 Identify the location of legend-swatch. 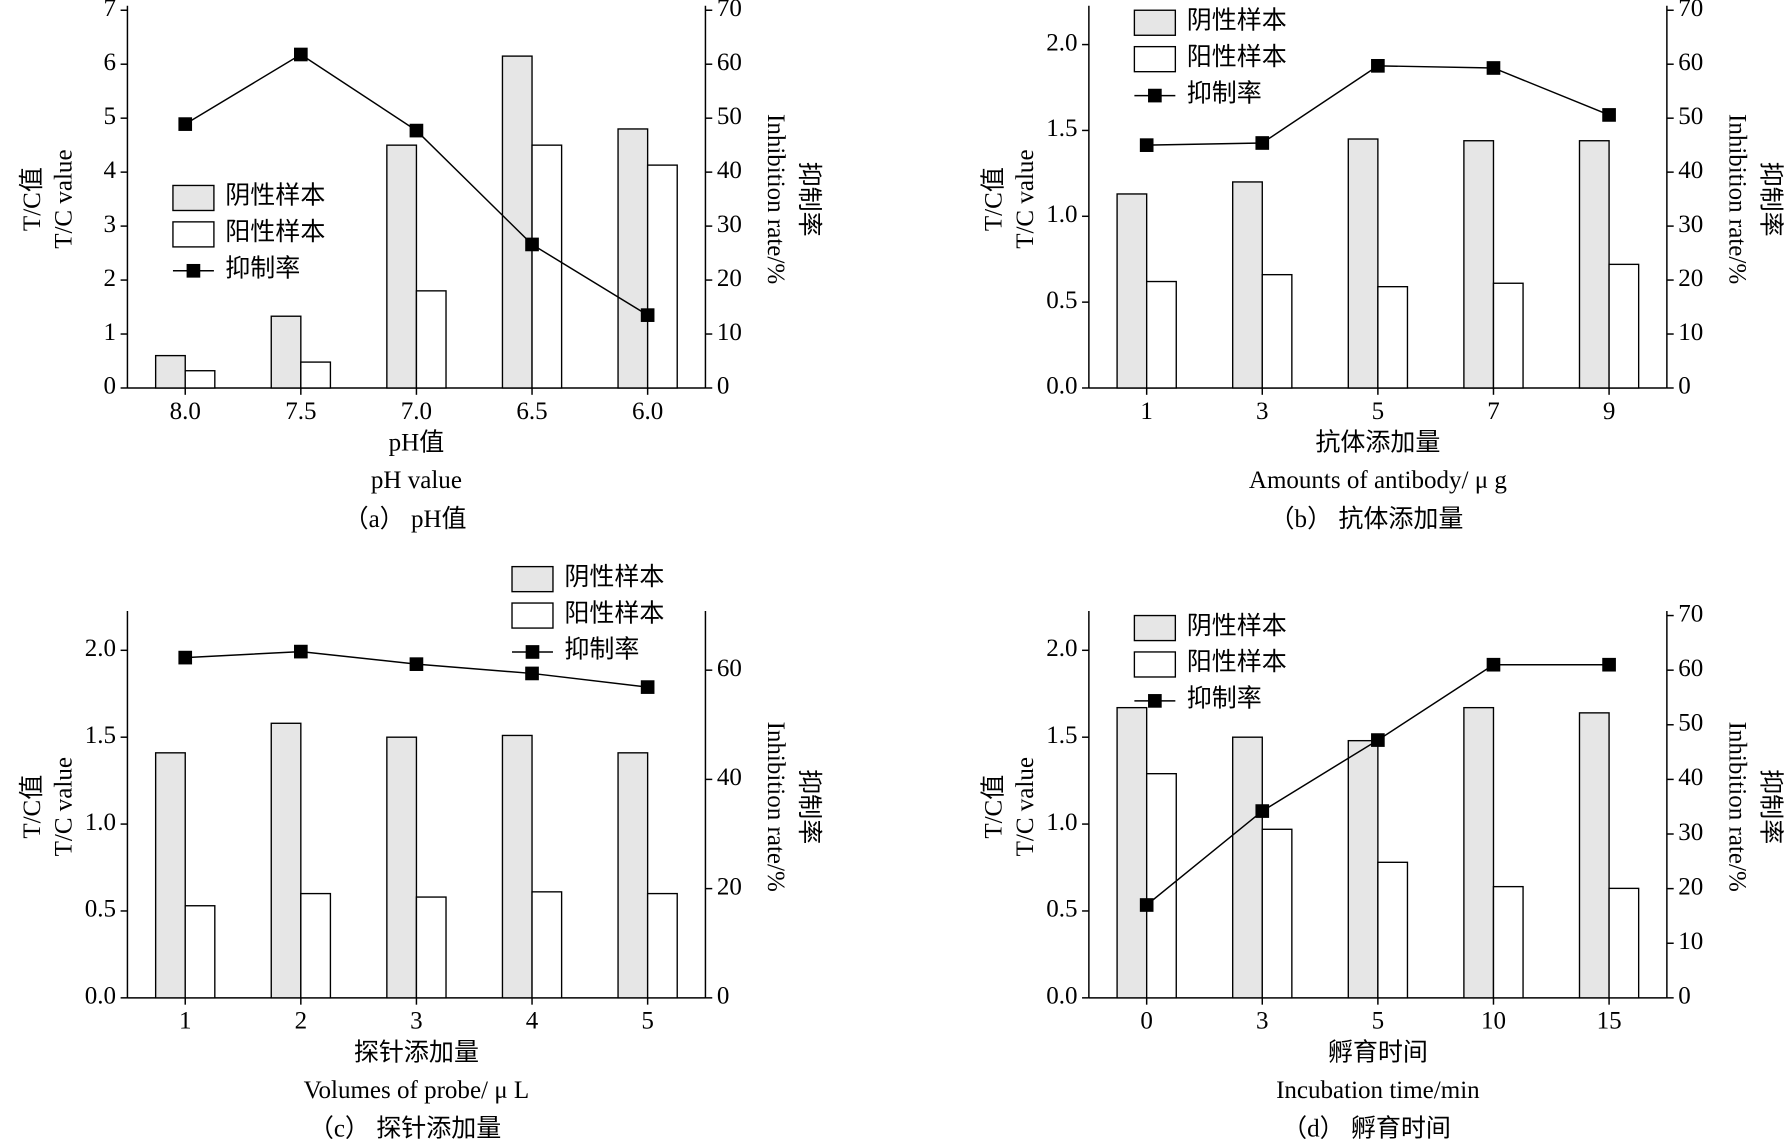
(1155, 628).